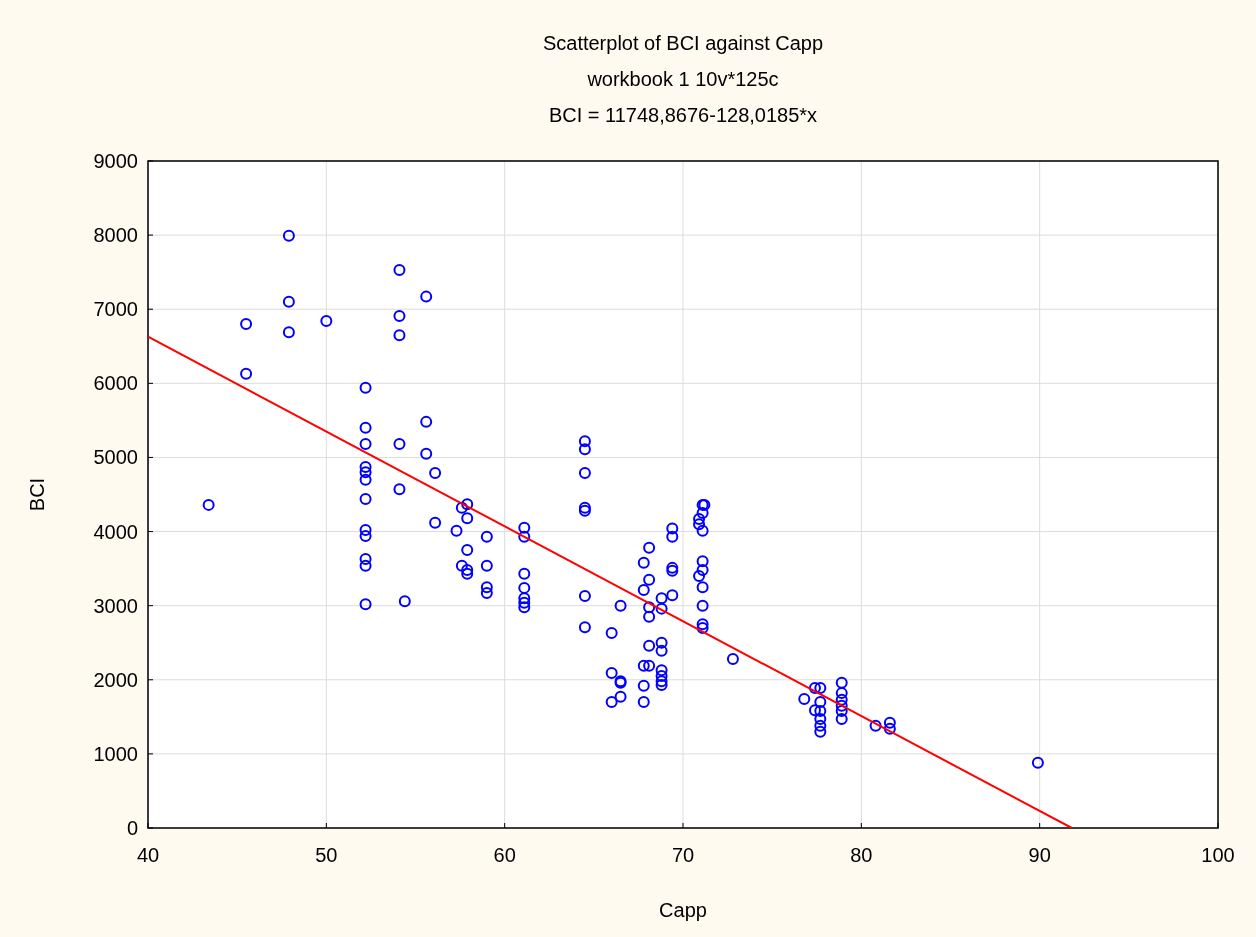 The width and height of the screenshot is (1256, 937). I want to click on y-tick-label: 8000, so click(115, 235).